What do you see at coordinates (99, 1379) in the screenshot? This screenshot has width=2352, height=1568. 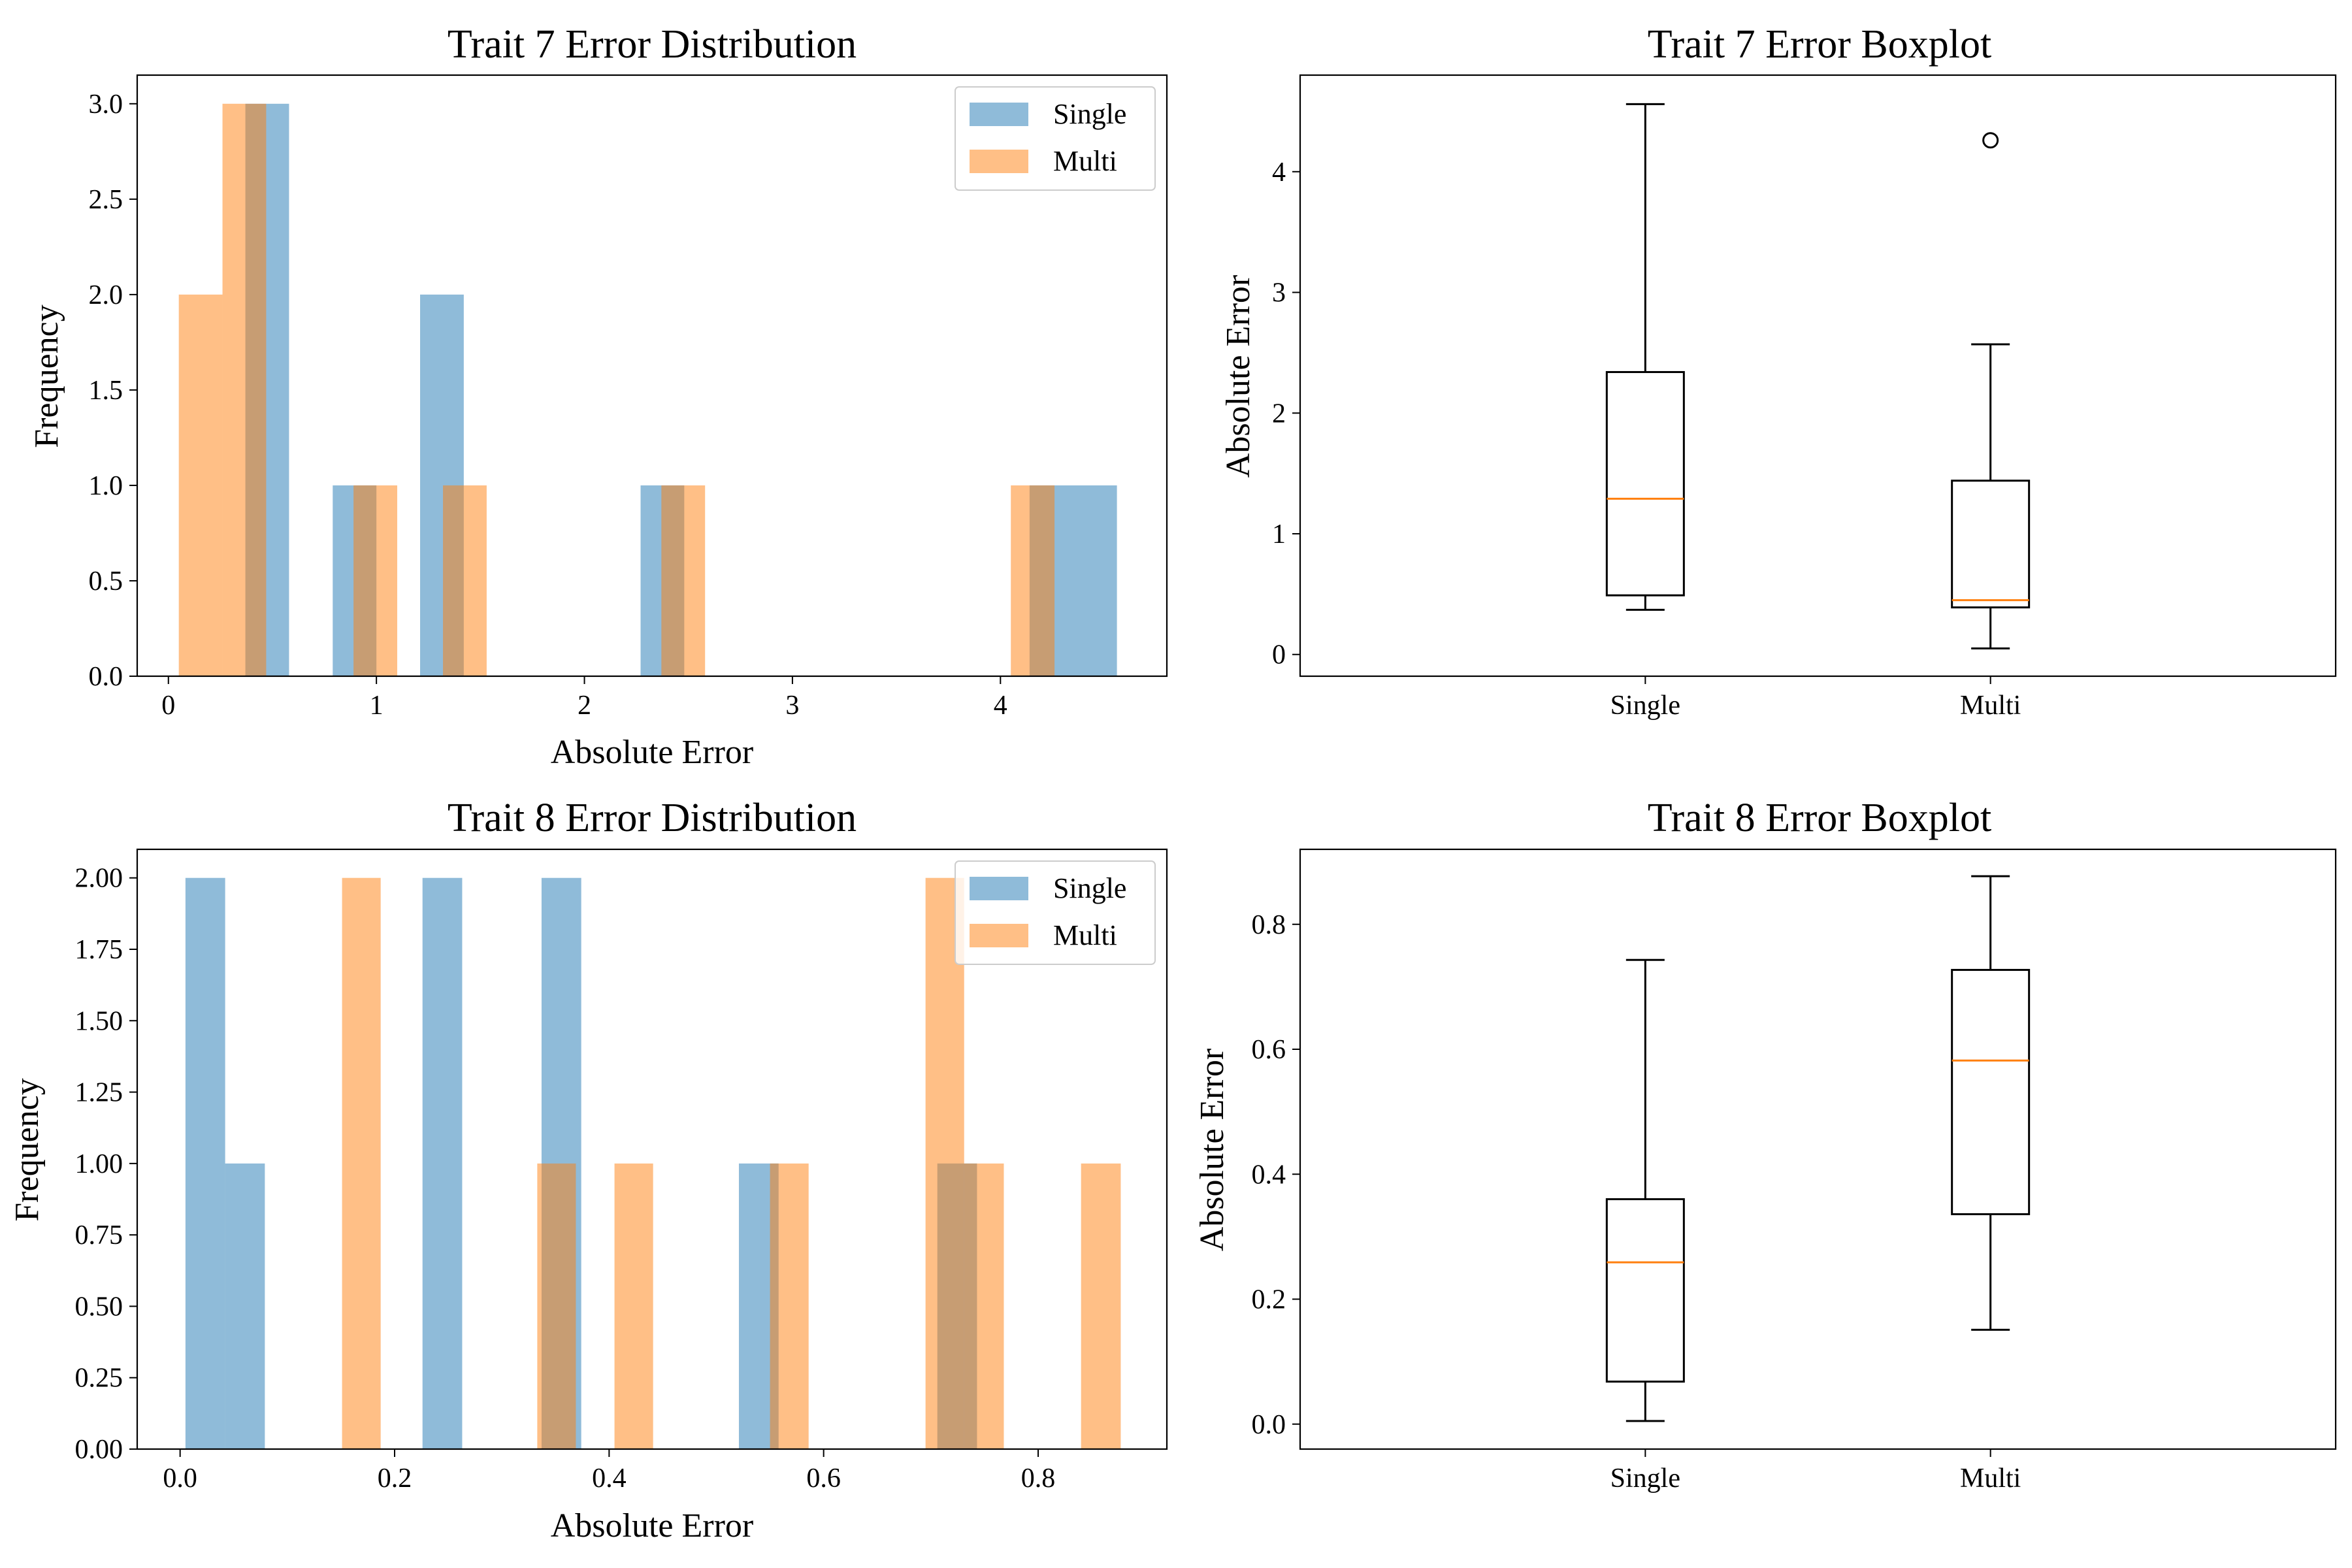 I see `y-tick-label: 0.25` at bounding box center [99, 1379].